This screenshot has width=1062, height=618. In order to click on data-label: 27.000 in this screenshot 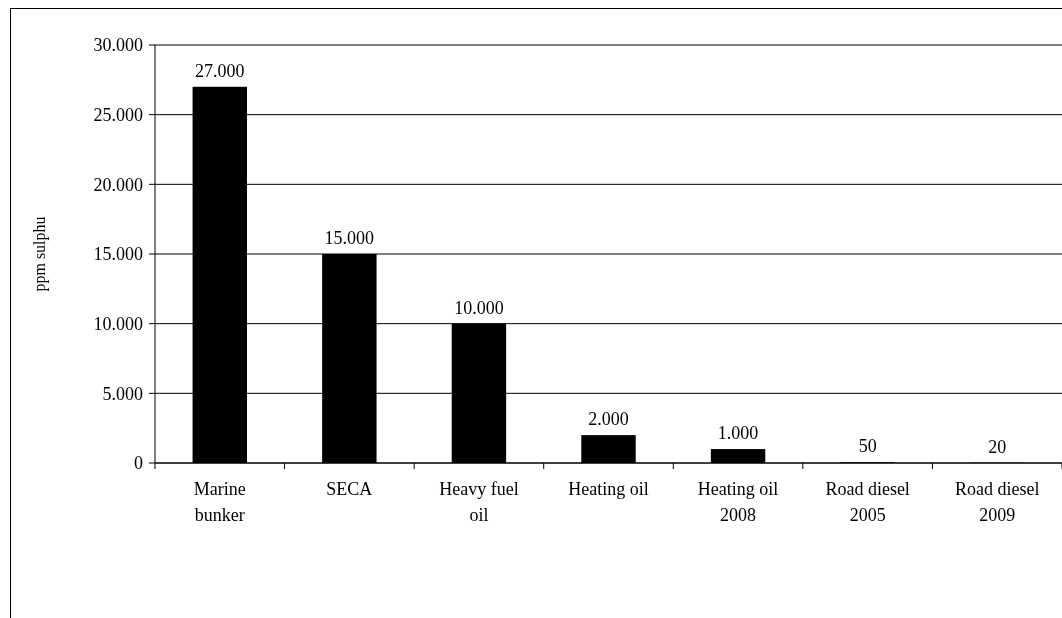, I will do `click(220, 70)`.